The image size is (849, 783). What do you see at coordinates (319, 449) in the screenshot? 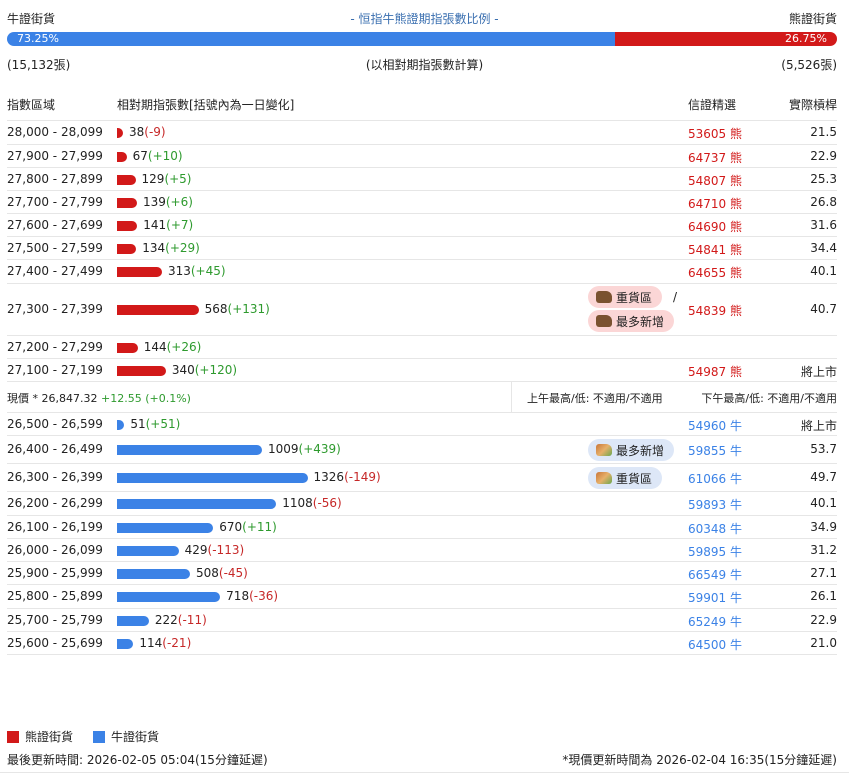
I see `count-change: (+439)` at bounding box center [319, 449].